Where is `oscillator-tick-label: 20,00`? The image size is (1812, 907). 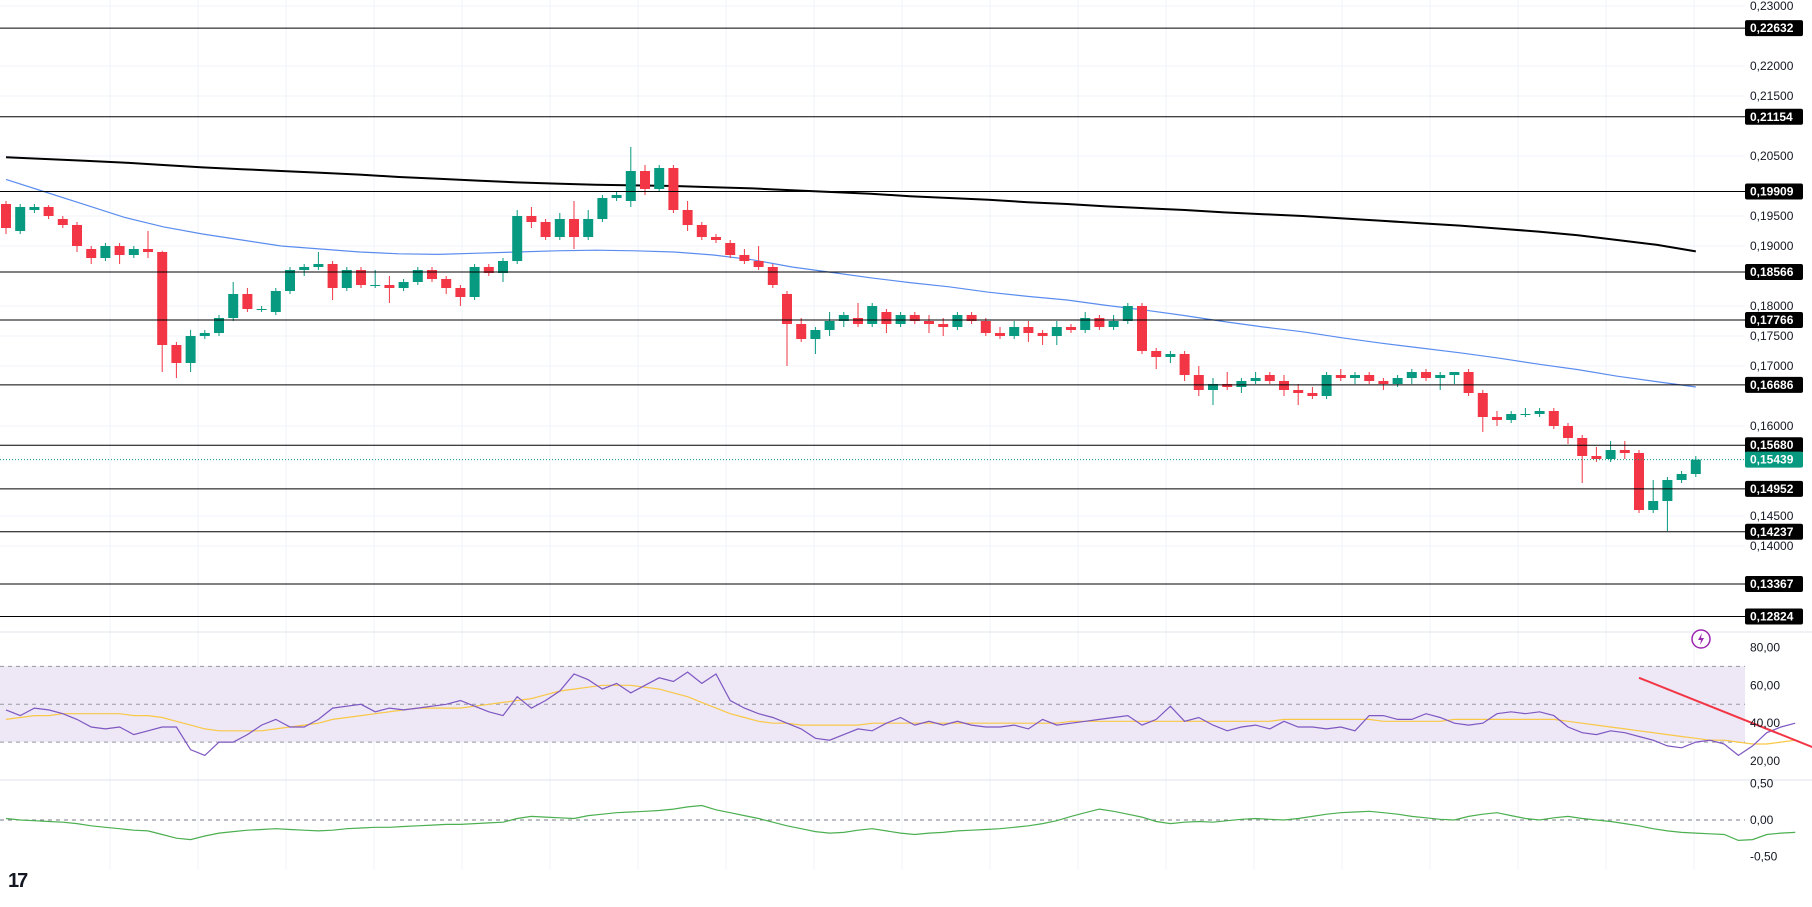 oscillator-tick-label: 20,00 is located at coordinates (1765, 761).